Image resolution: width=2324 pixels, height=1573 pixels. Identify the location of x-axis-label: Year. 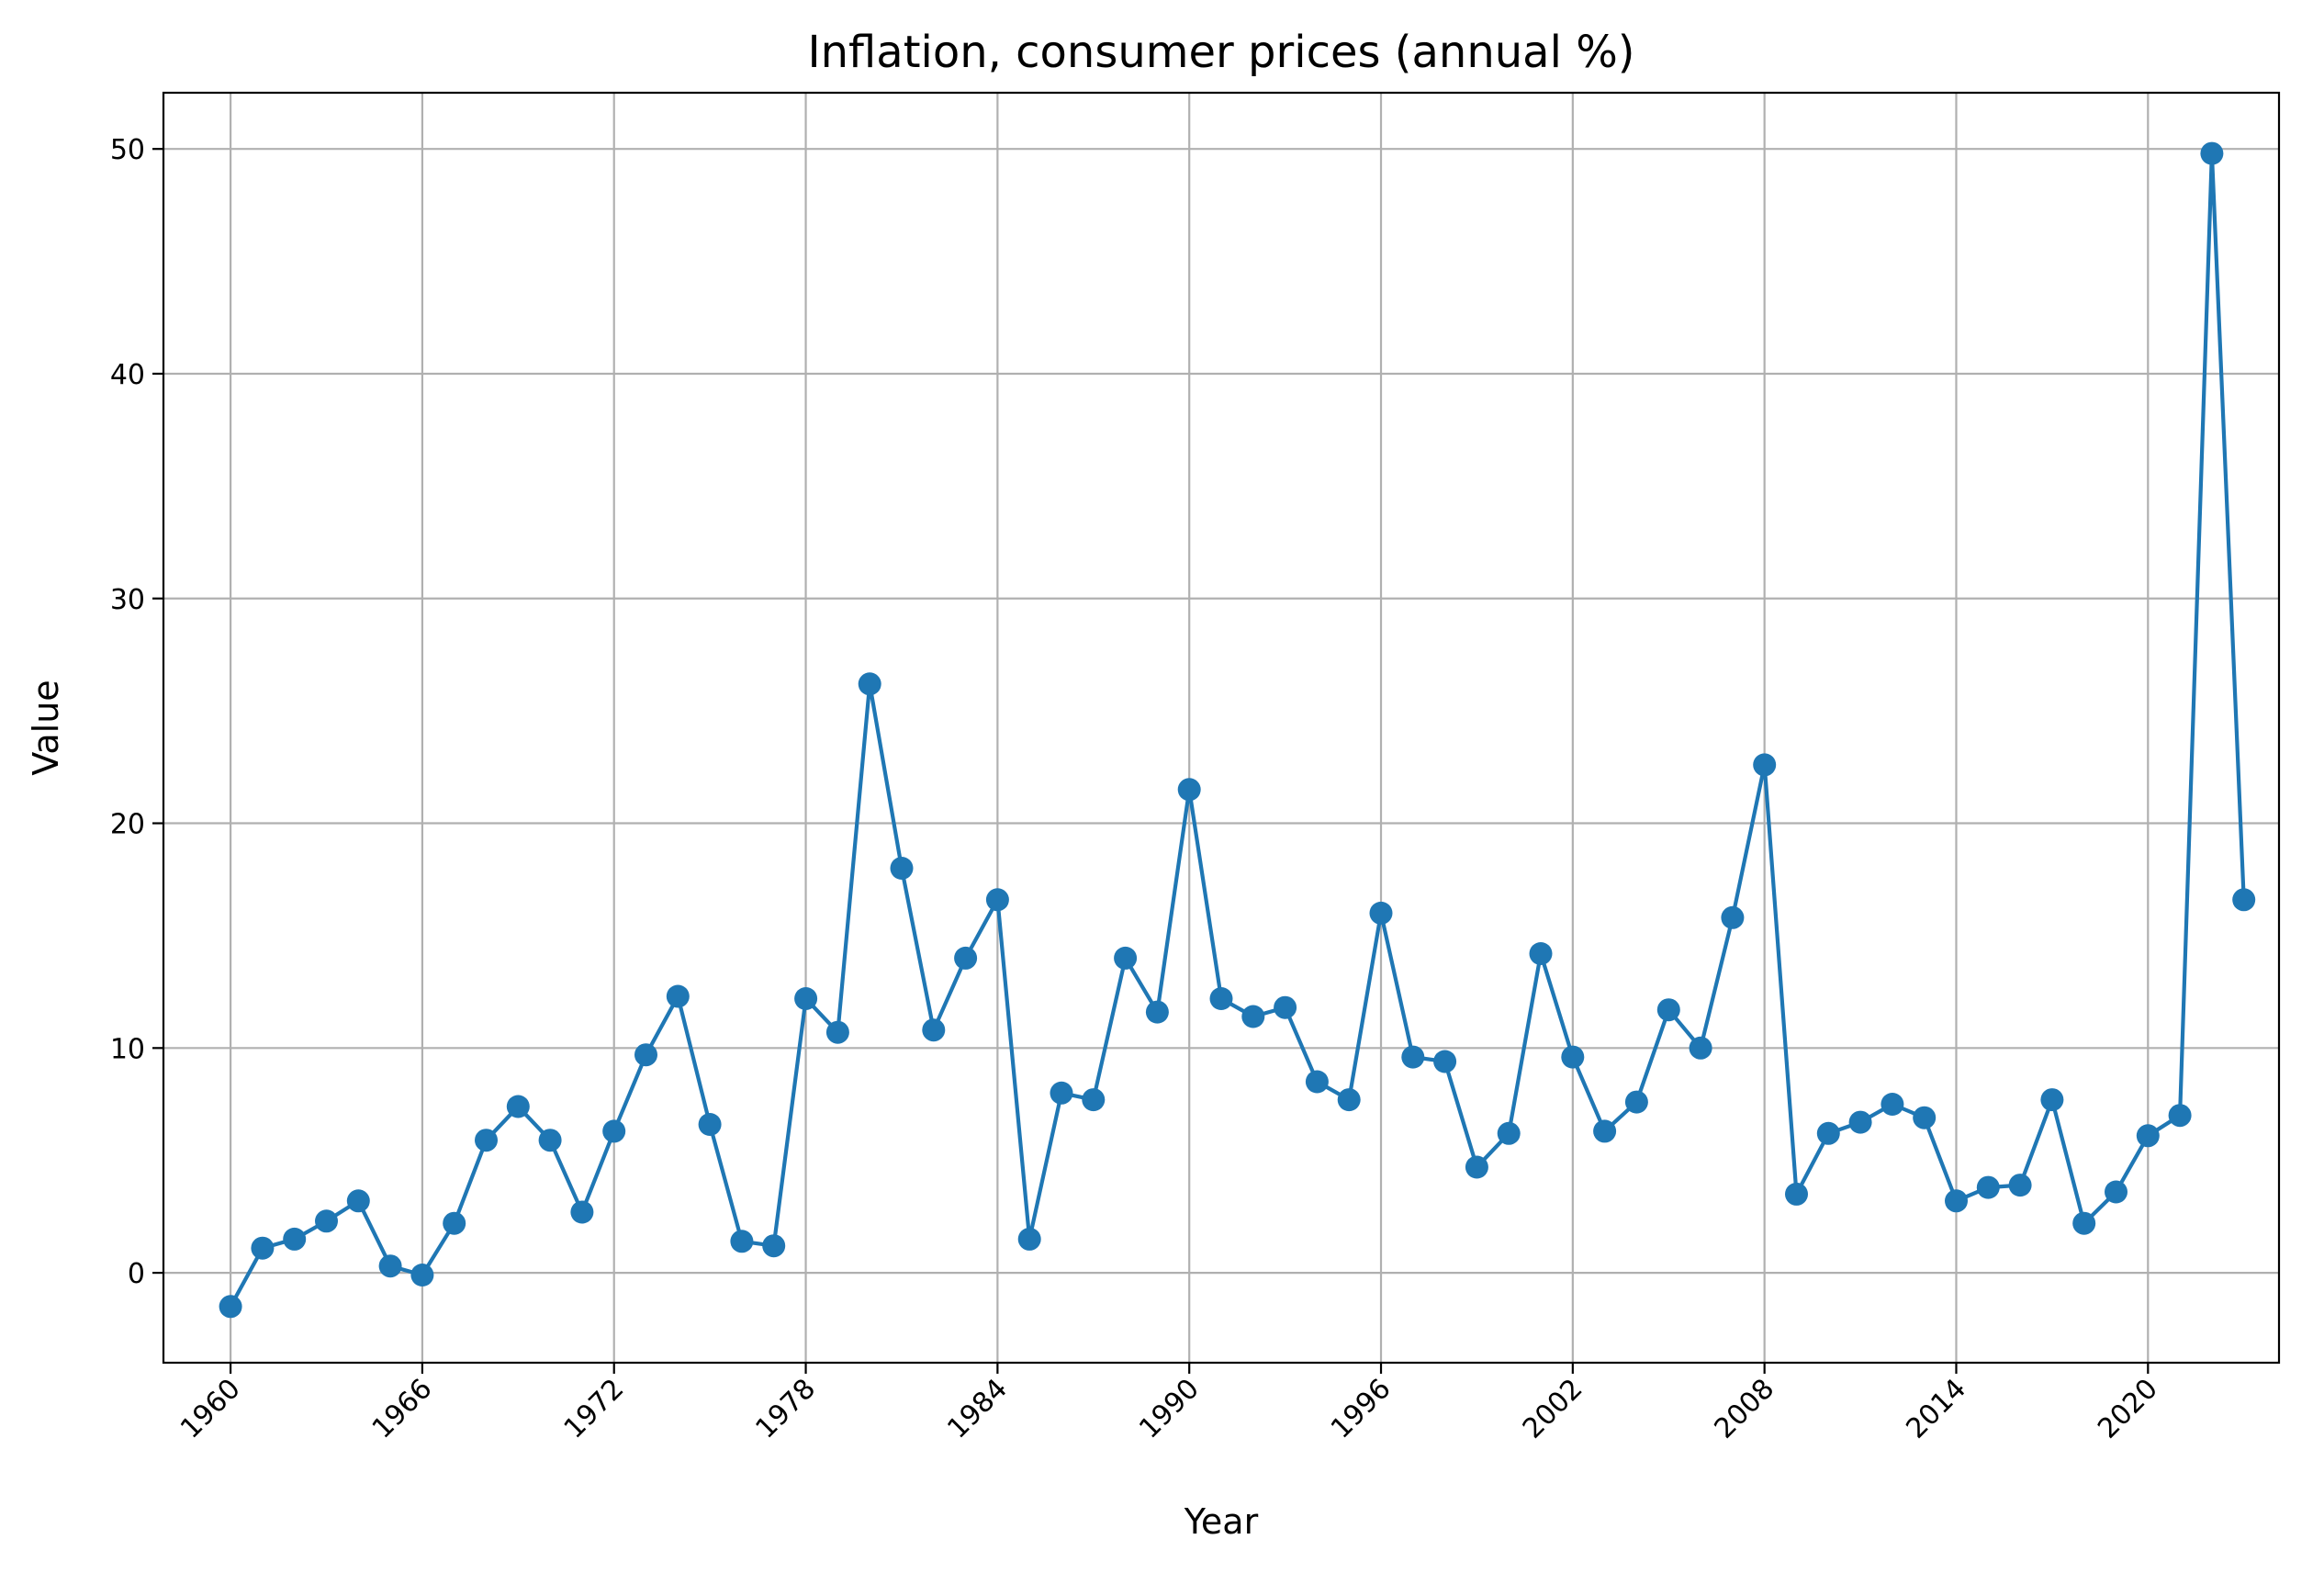
(1221, 1521).